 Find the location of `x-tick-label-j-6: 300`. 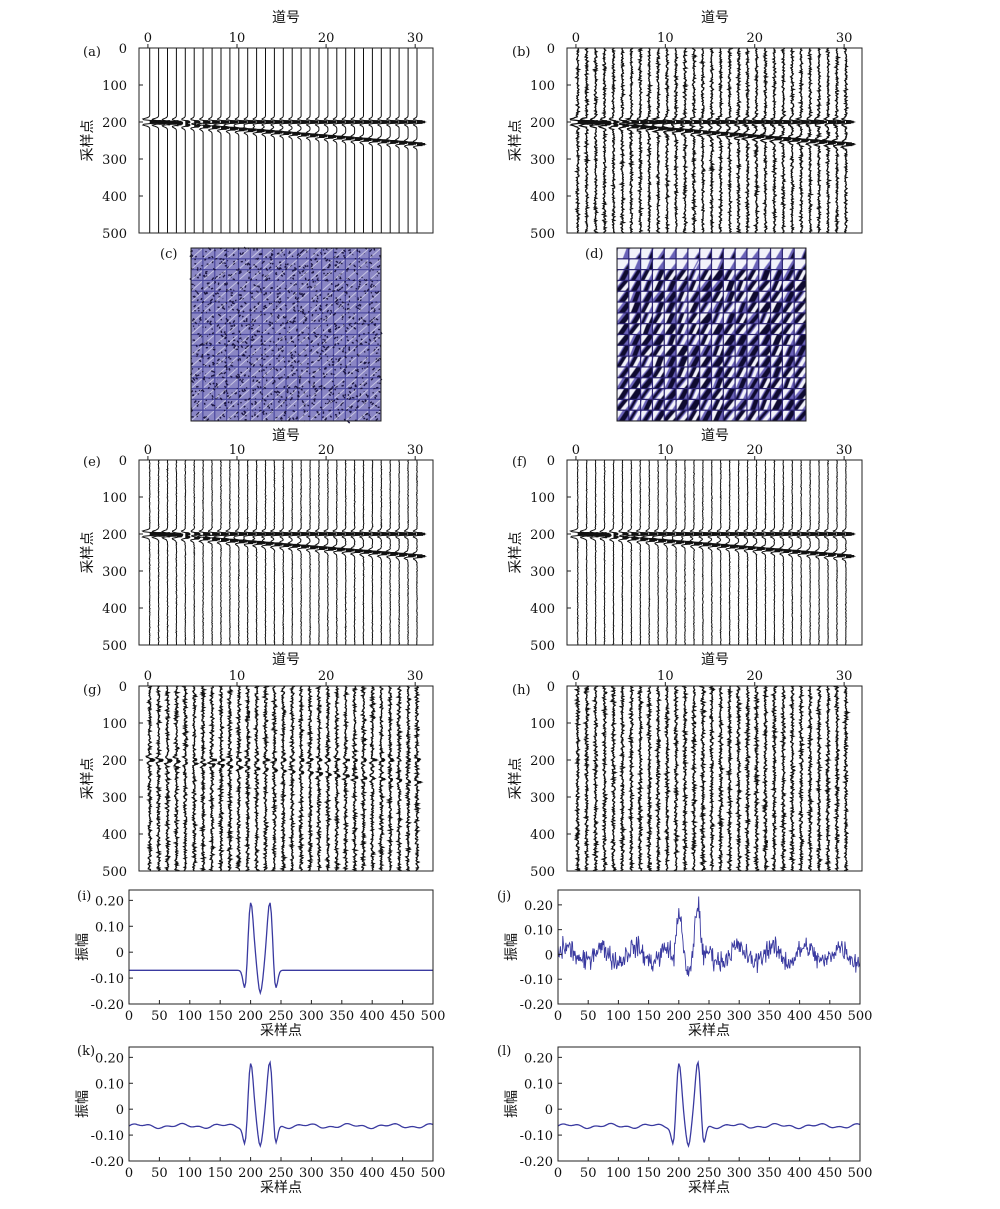

x-tick-label-j-6: 300 is located at coordinates (739, 1016).